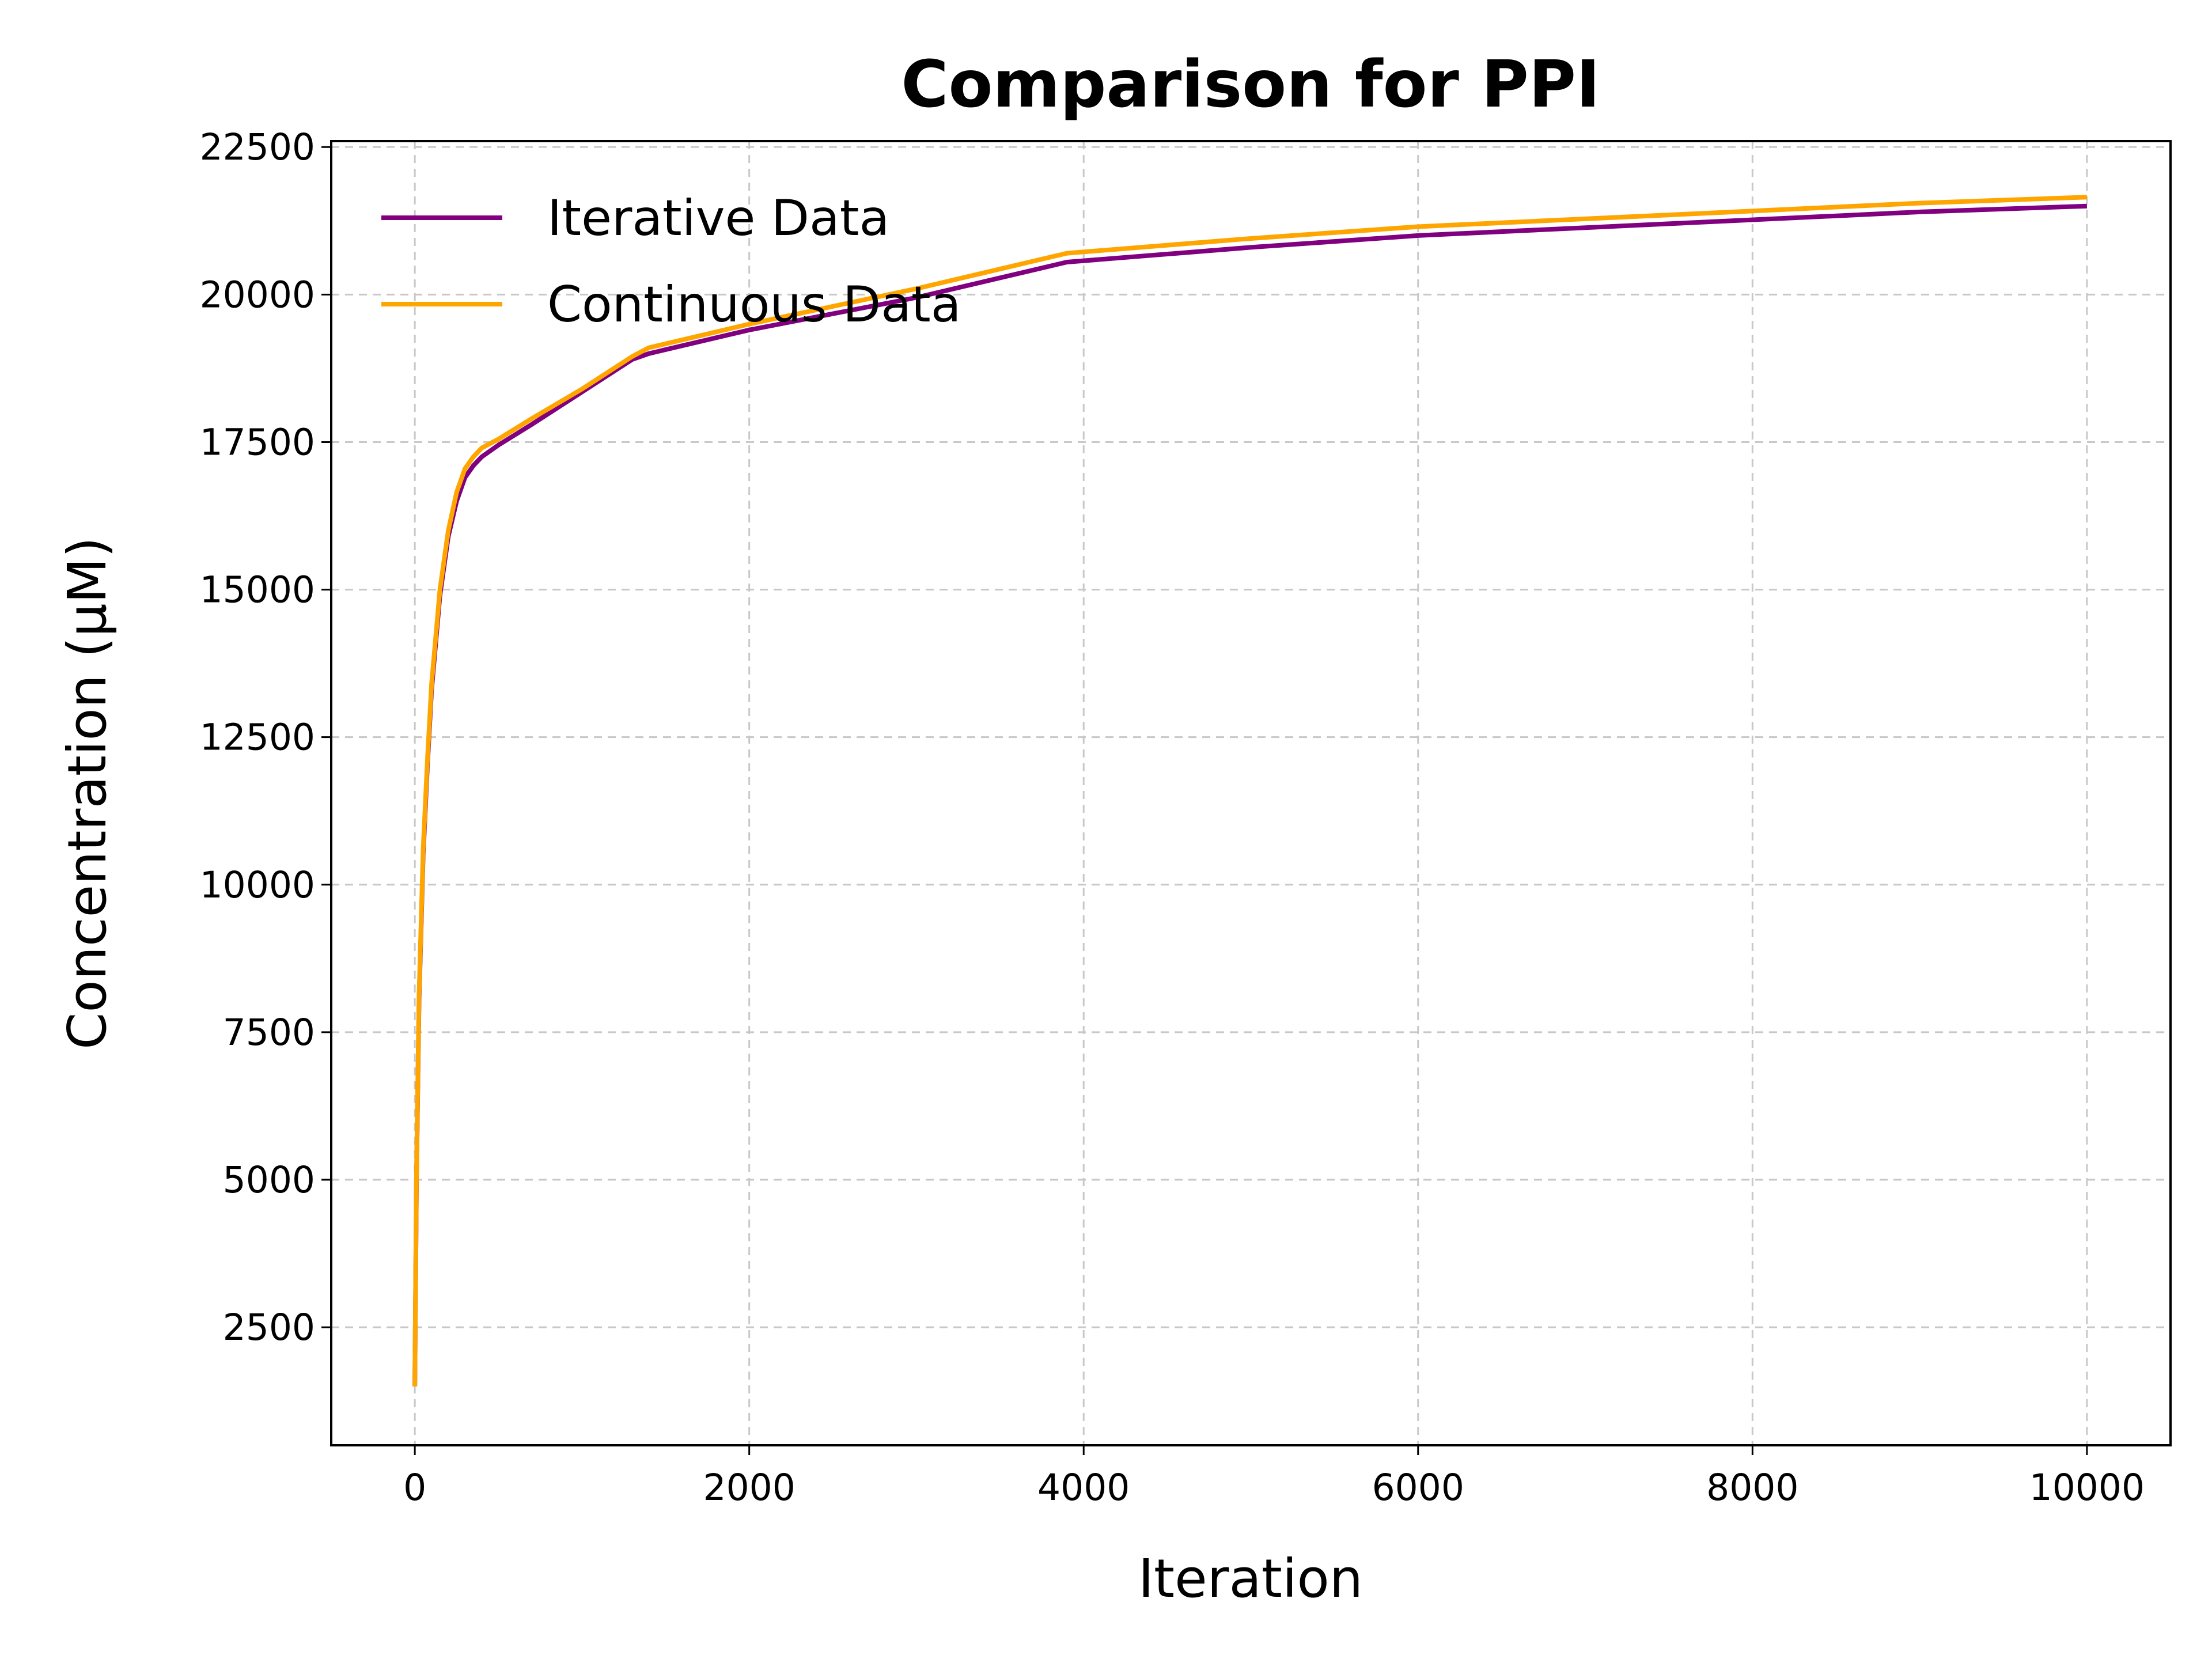 The image size is (2212, 1659). Describe the element at coordinates (257, 442) in the screenshot. I see `y-tick-label: 17500` at that location.